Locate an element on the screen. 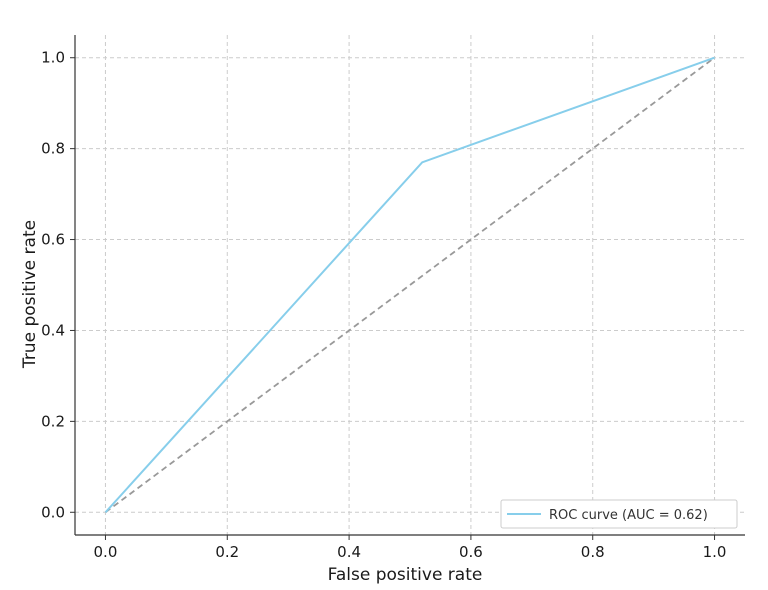  y-tick-label: 0.0 is located at coordinates (53, 512).